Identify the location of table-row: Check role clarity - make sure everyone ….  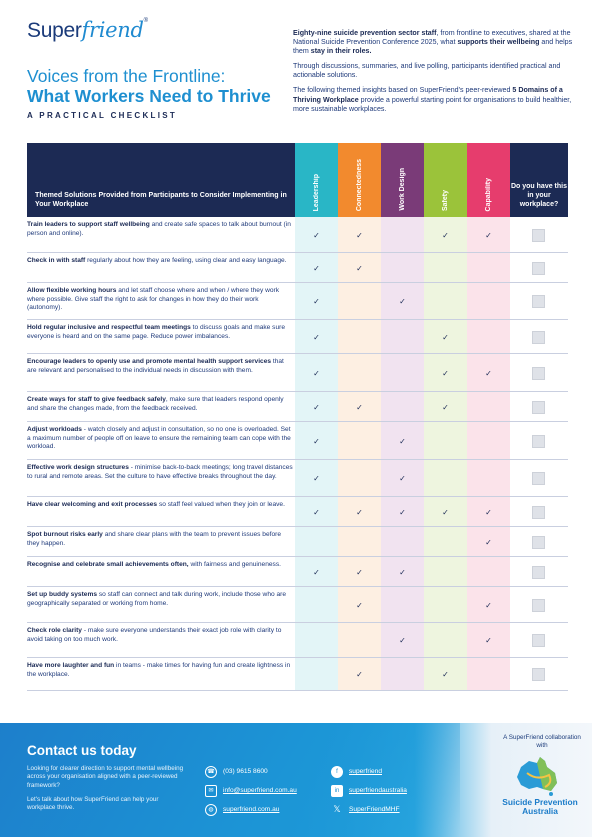
(297, 640).